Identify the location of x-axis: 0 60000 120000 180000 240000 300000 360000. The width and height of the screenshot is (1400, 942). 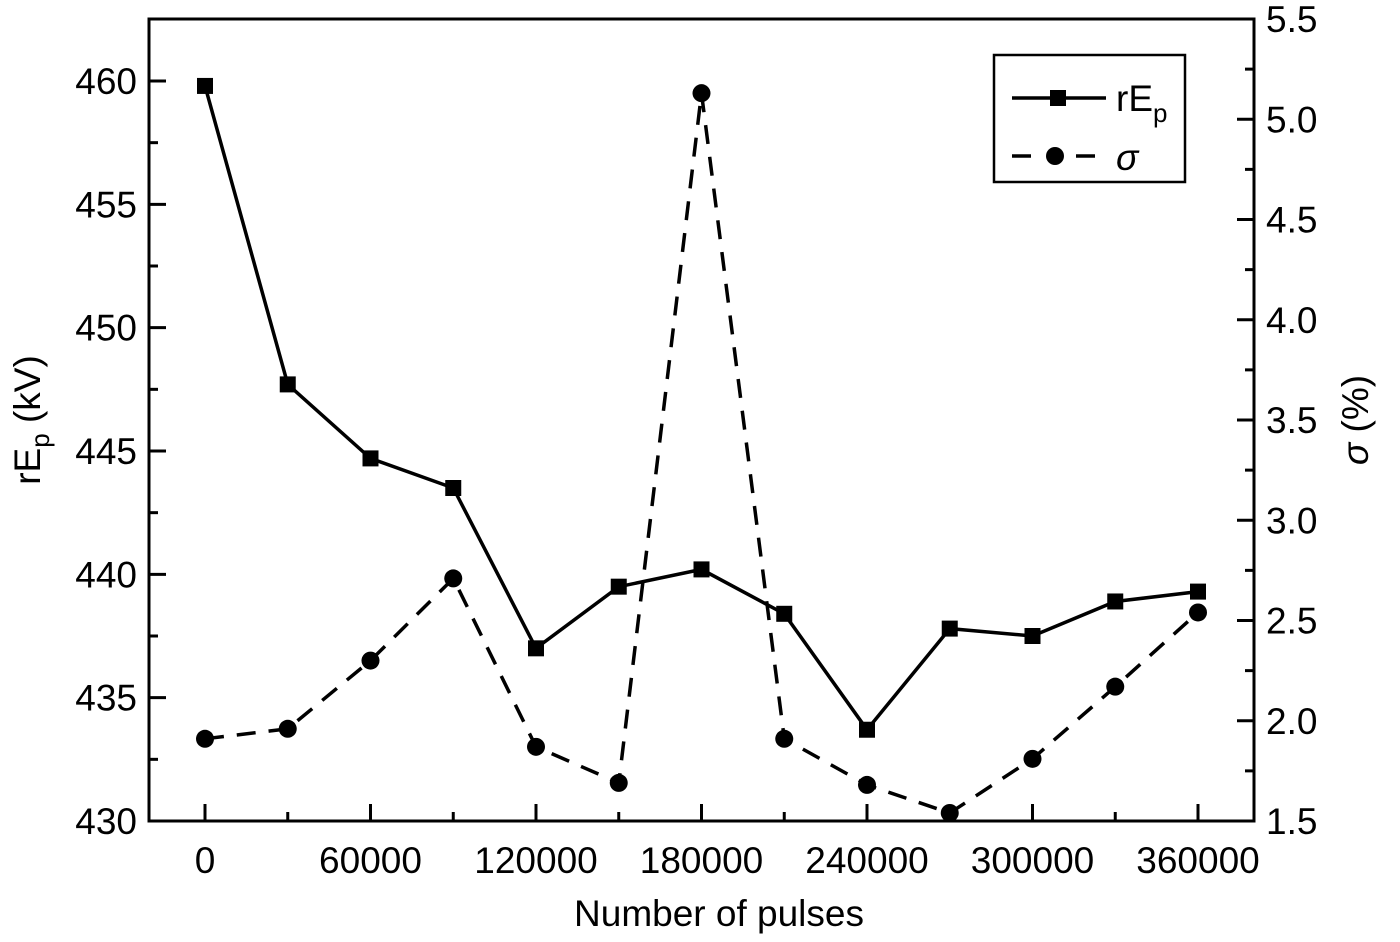
(727, 842).